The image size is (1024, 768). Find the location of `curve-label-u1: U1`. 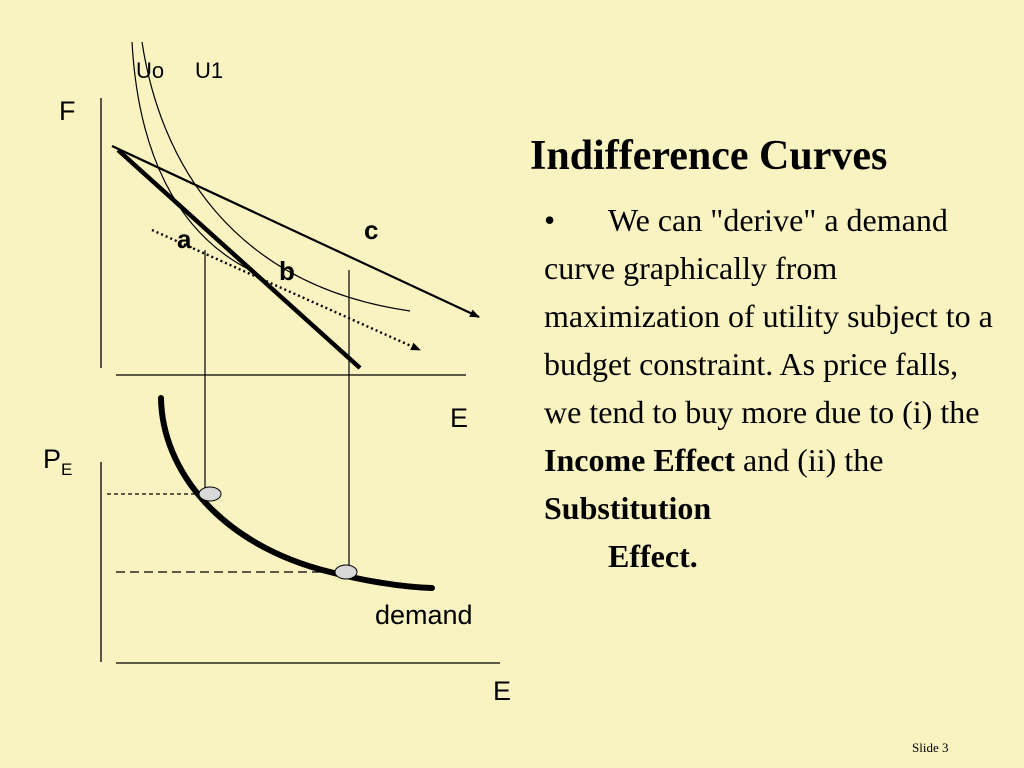

curve-label-u1: U1 is located at coordinates (209, 70).